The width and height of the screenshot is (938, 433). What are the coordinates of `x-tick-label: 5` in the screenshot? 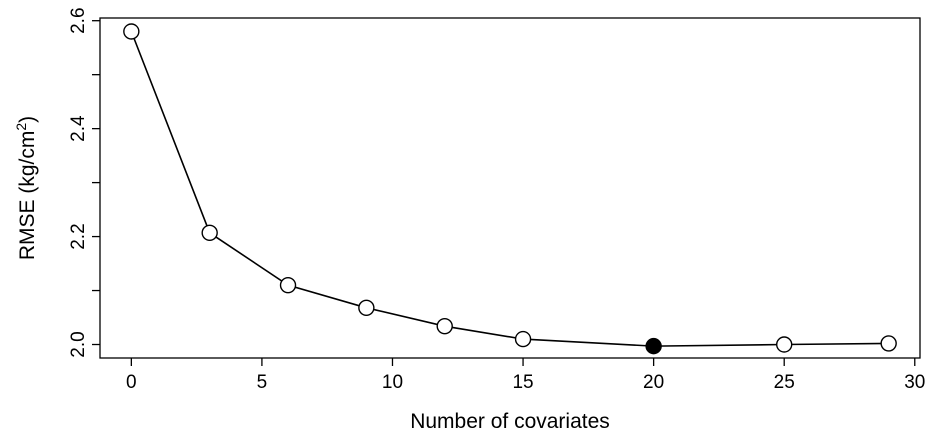 It's located at (262, 382).